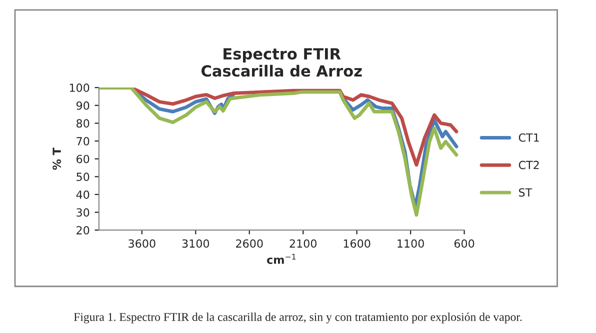 The image size is (596, 333). Describe the element at coordinates (83, 159) in the screenshot. I see `y-tick-label: 60` at that location.